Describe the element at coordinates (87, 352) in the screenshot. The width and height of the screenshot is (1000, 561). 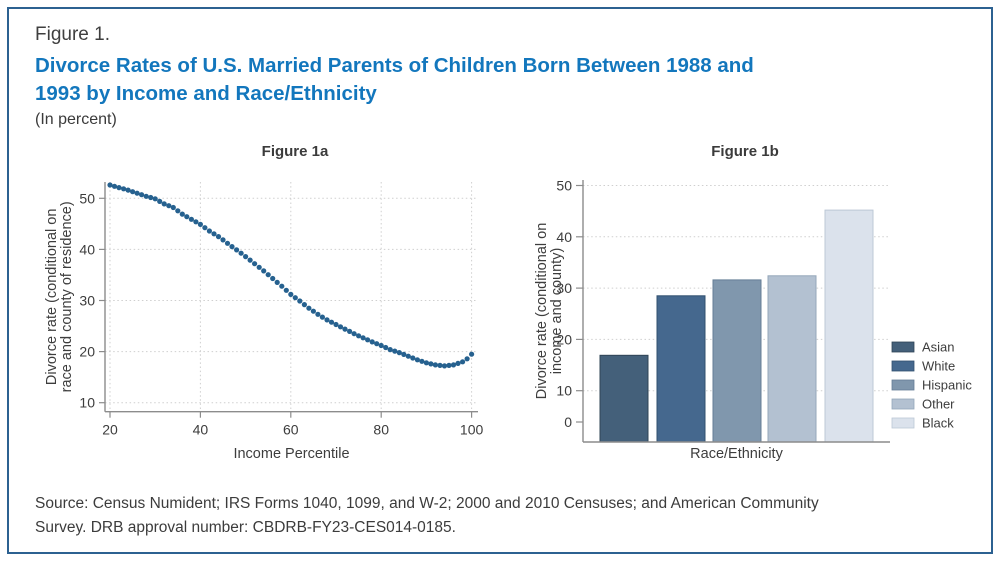
I see `y-tick-label: 20` at that location.